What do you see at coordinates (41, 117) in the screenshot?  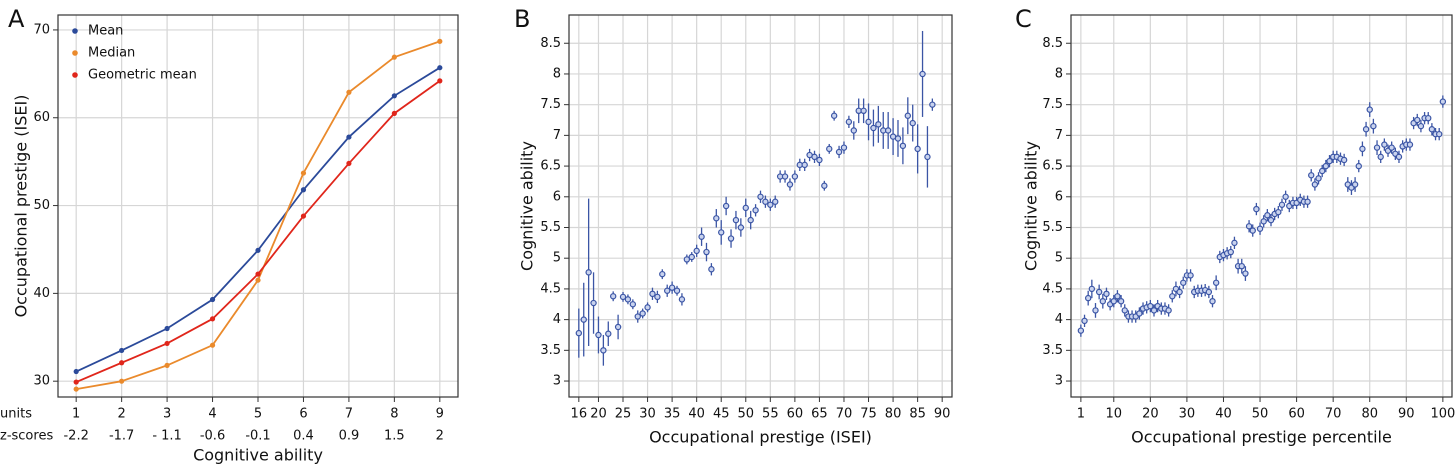 I see `y-tick-label: 60` at bounding box center [41, 117].